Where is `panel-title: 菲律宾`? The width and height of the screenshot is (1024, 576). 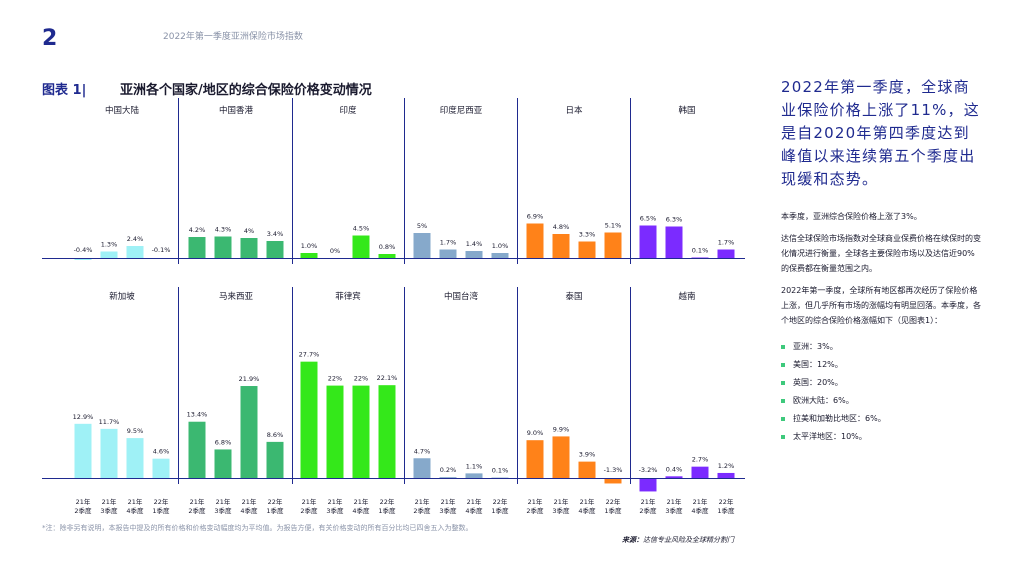
panel-title: 菲律宾 is located at coordinates (348, 296).